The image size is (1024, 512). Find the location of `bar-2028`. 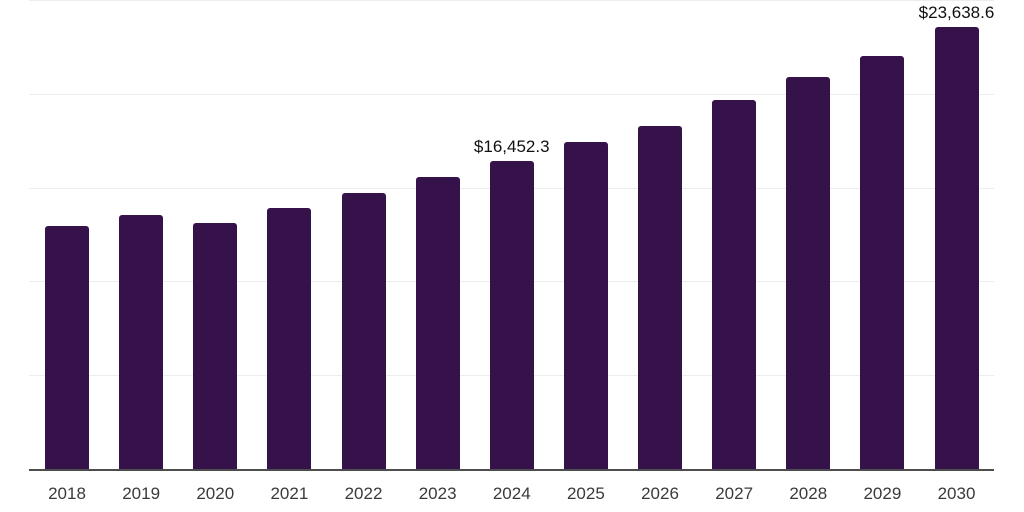

bar-2028 is located at coordinates (808, 273).